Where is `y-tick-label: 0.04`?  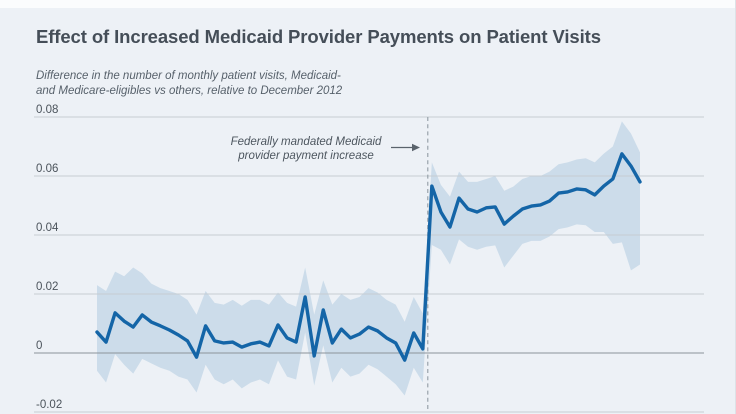 y-tick-label: 0.04 is located at coordinates (47, 228).